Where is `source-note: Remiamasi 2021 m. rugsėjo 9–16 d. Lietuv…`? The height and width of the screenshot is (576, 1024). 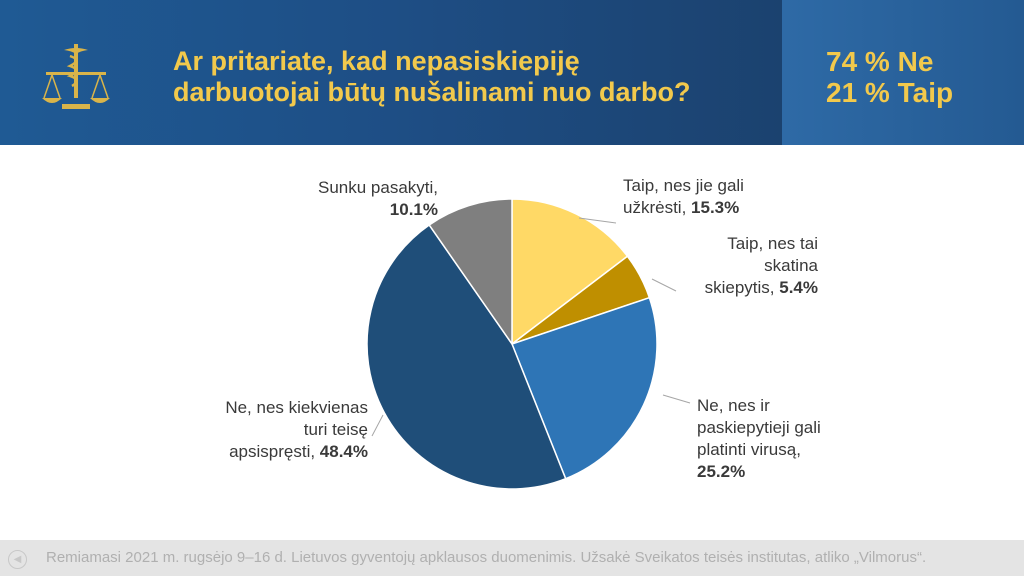 source-note: Remiamasi 2021 m. rugsėjo 9–16 d. Lietuv… is located at coordinates (486, 557).